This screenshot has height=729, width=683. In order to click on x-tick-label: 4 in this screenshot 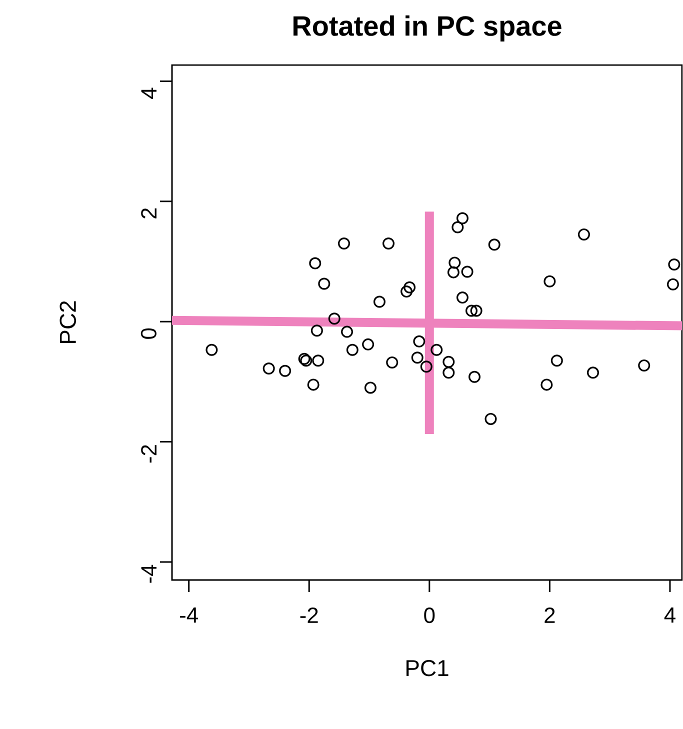, I will do `click(670, 615)`.